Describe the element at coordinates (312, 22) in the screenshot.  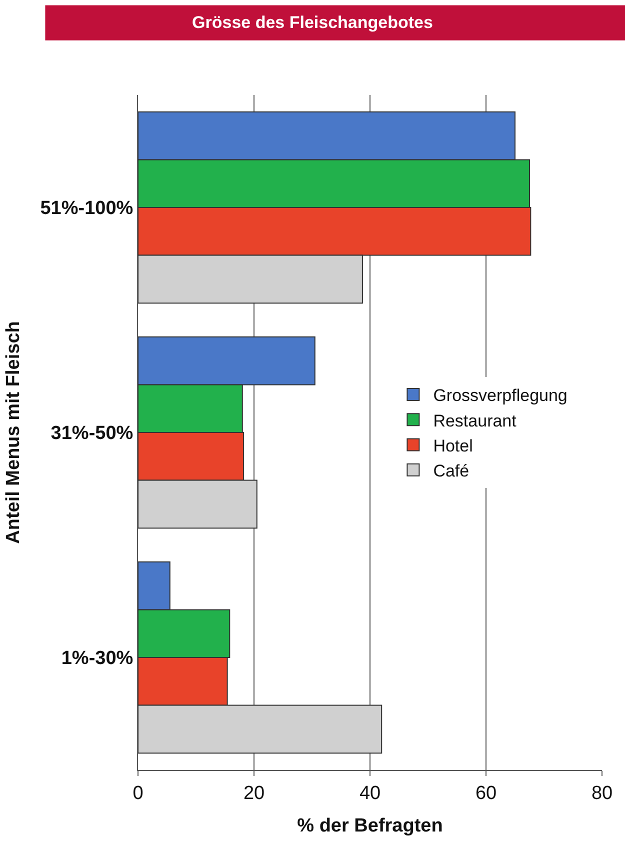
I see `chart-title: Grösse des Fleischangebotes` at that location.